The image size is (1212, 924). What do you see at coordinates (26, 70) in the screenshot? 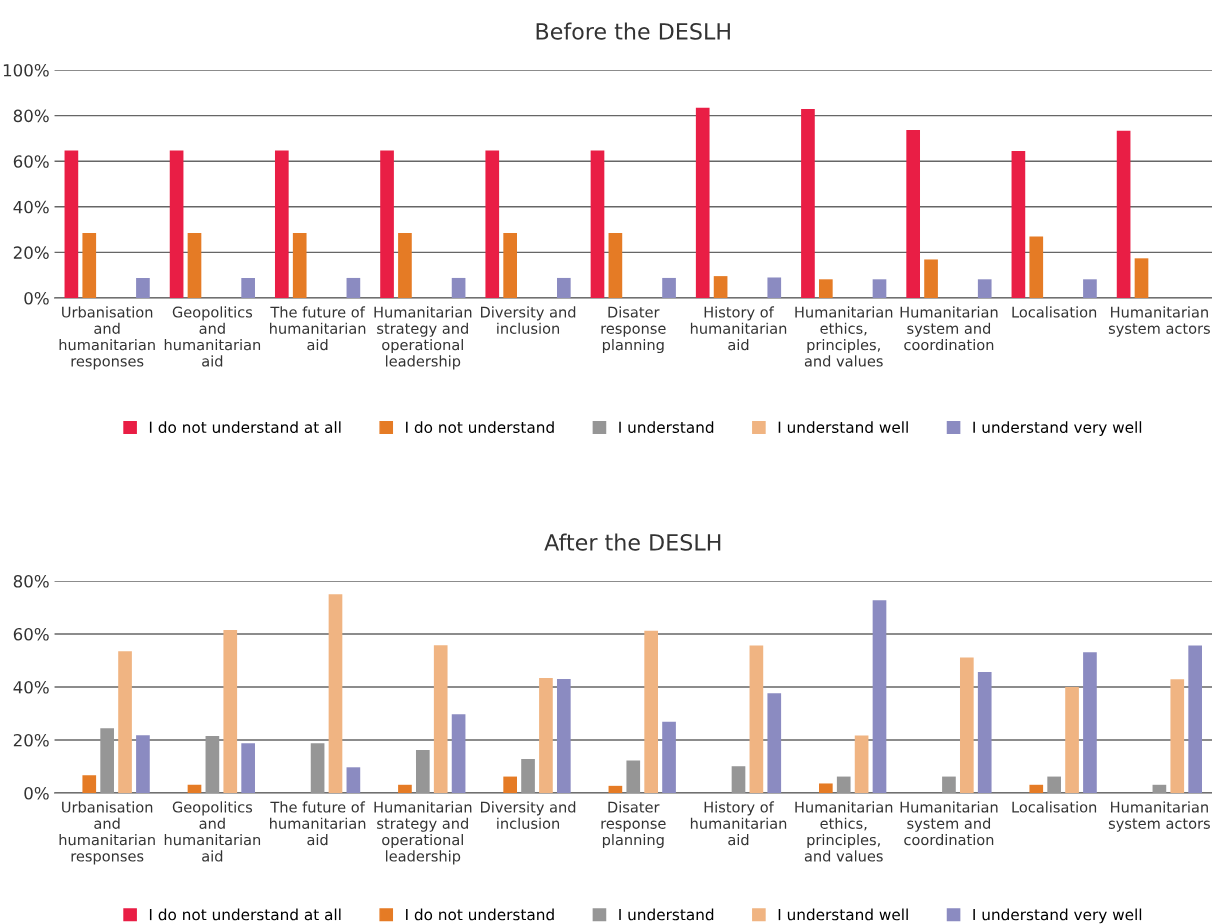
I see `y-tick-label: 100%` at bounding box center [26, 70].